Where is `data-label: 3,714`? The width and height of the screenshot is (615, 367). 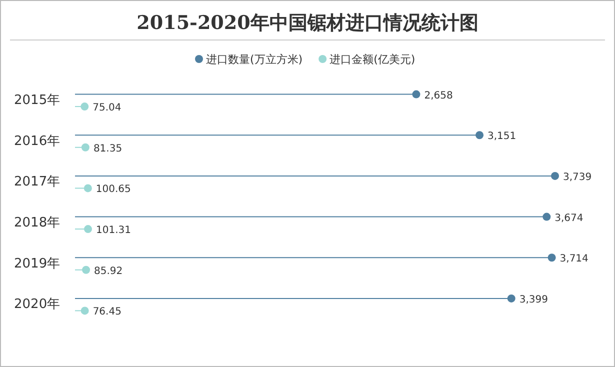
data-label: 3,714 is located at coordinates (574, 259).